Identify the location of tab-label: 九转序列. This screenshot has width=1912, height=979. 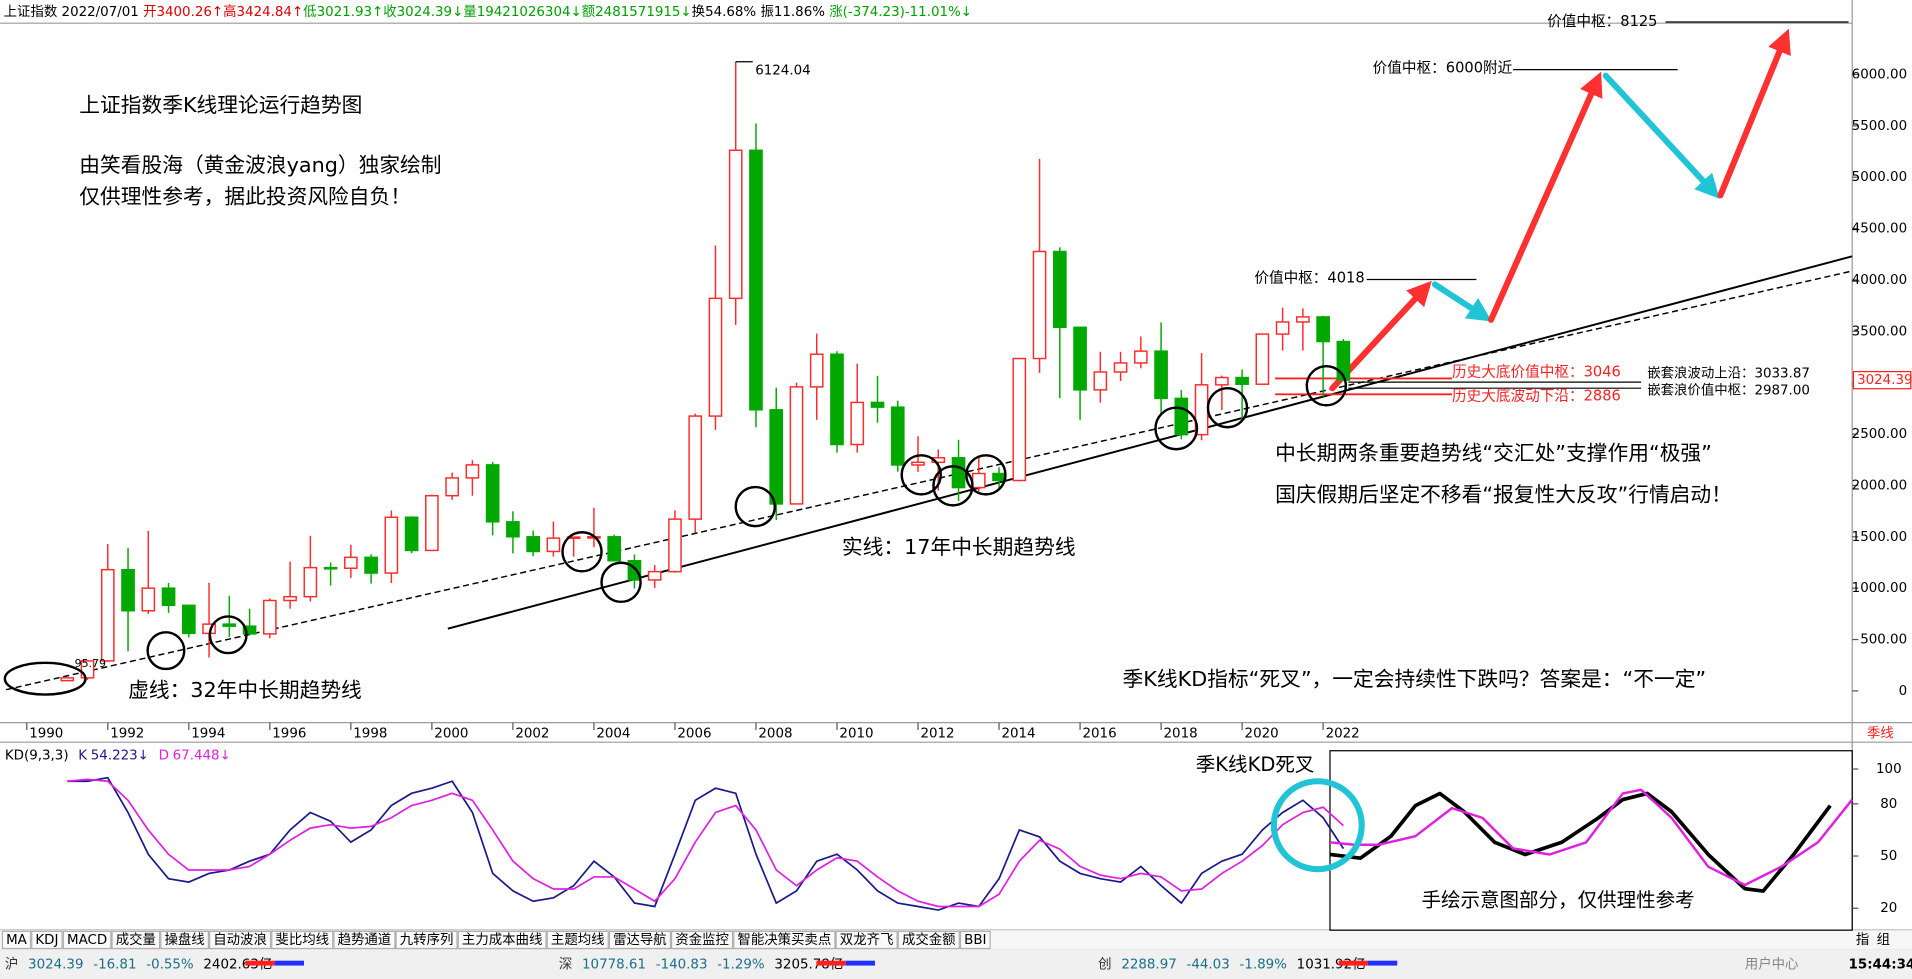
(427, 940).